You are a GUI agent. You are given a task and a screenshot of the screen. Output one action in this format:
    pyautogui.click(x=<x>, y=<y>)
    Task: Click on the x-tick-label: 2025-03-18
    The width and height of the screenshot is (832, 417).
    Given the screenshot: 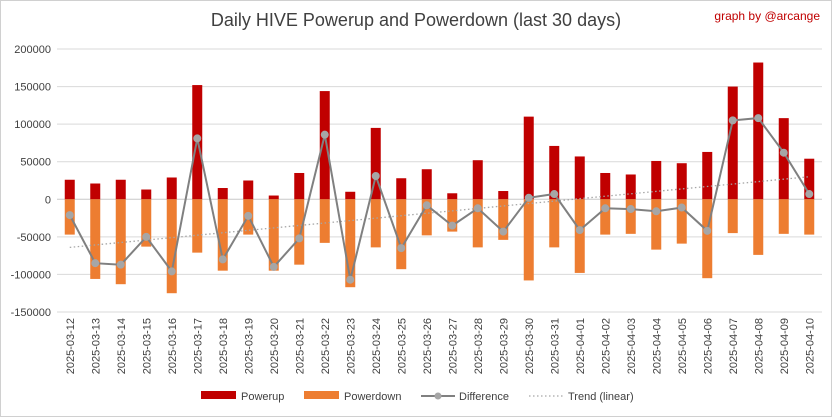 What is the action you would take?
    pyautogui.click(x=224, y=346)
    